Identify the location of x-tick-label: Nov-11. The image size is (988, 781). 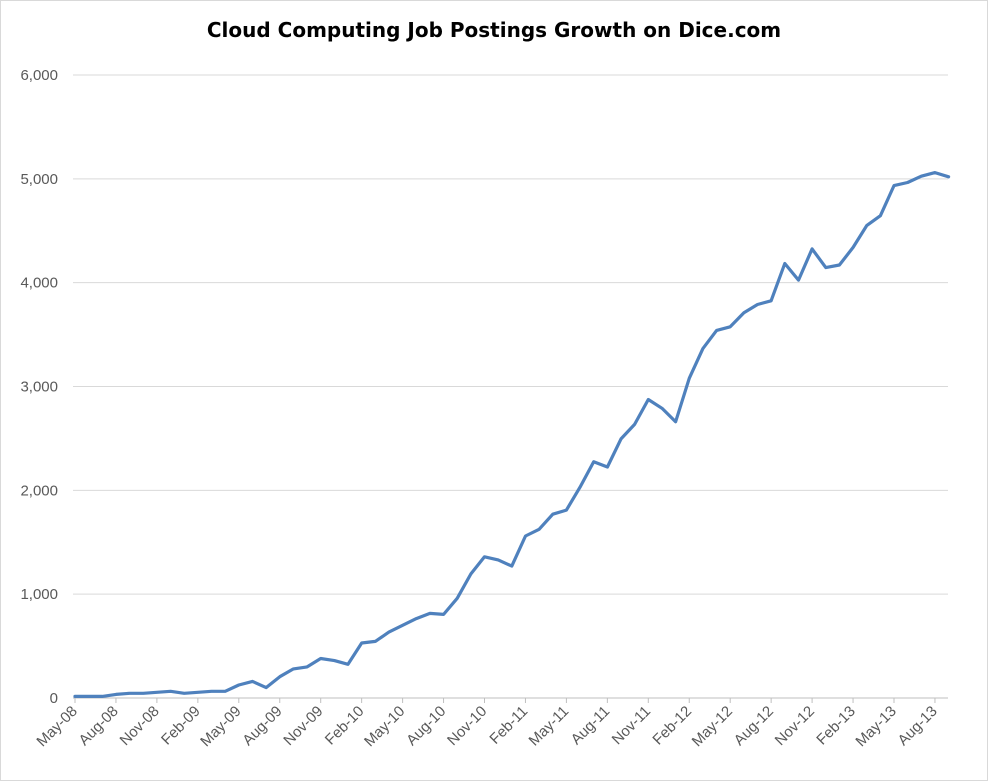
(631, 725).